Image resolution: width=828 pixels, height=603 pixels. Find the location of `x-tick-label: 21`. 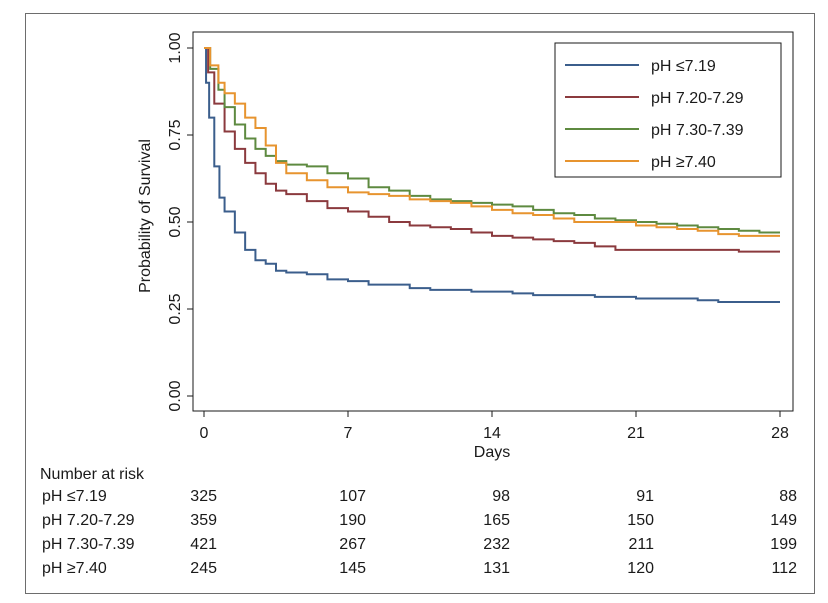

x-tick-label: 21 is located at coordinates (636, 433).